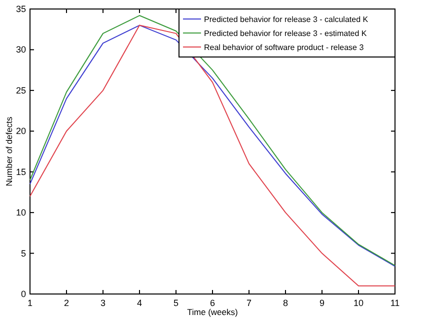 The image size is (431, 320). I want to click on y-tick-label: 30, so click(21, 49).